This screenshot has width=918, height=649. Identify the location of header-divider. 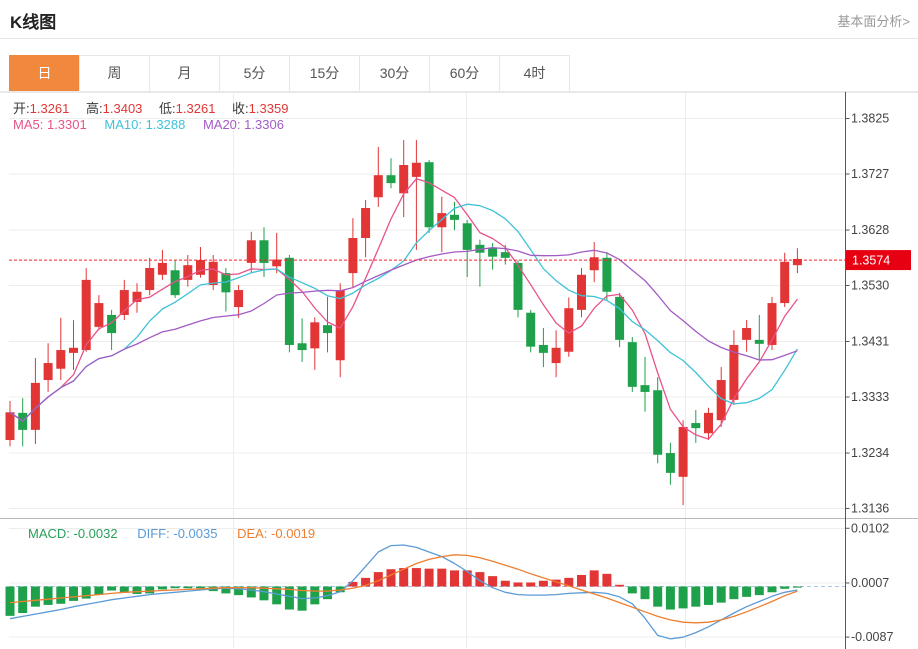
(459, 38).